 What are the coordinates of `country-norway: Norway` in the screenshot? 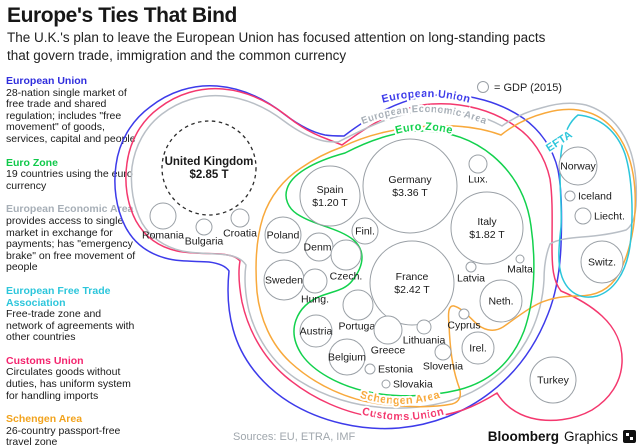 It's located at (578, 166).